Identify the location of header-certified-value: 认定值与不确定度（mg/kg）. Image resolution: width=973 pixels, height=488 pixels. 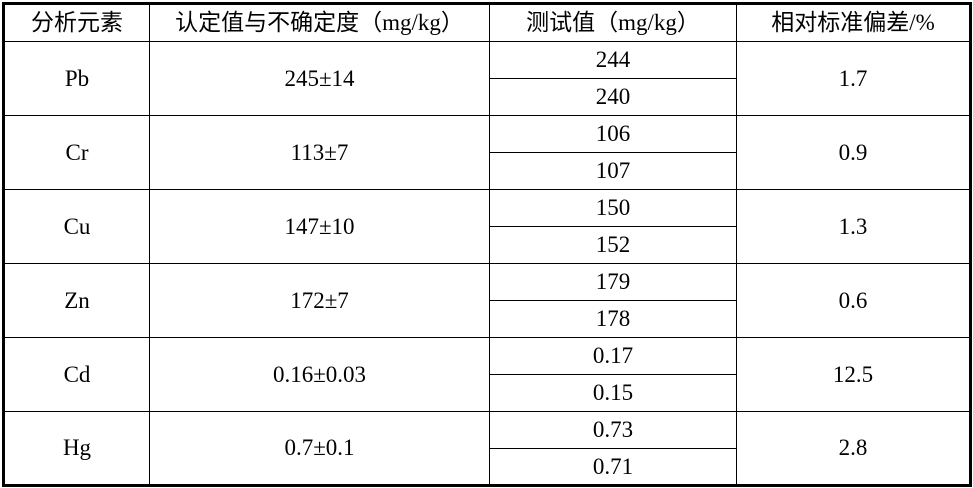
(319, 22).